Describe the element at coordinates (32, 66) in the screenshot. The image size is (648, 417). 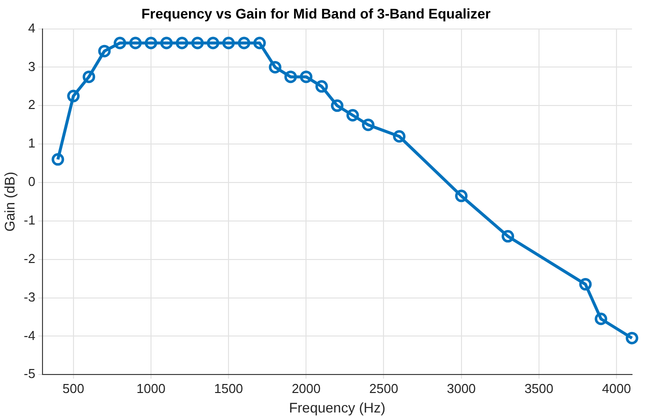
I see `y-tick-label: 3` at that location.